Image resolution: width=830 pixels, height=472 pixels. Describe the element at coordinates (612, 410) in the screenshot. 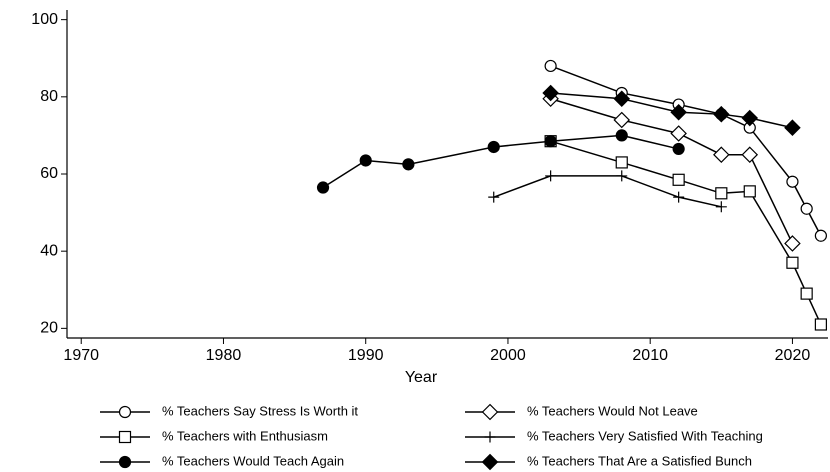

I see `legend-label: % Teachers Would Not Leave` at that location.